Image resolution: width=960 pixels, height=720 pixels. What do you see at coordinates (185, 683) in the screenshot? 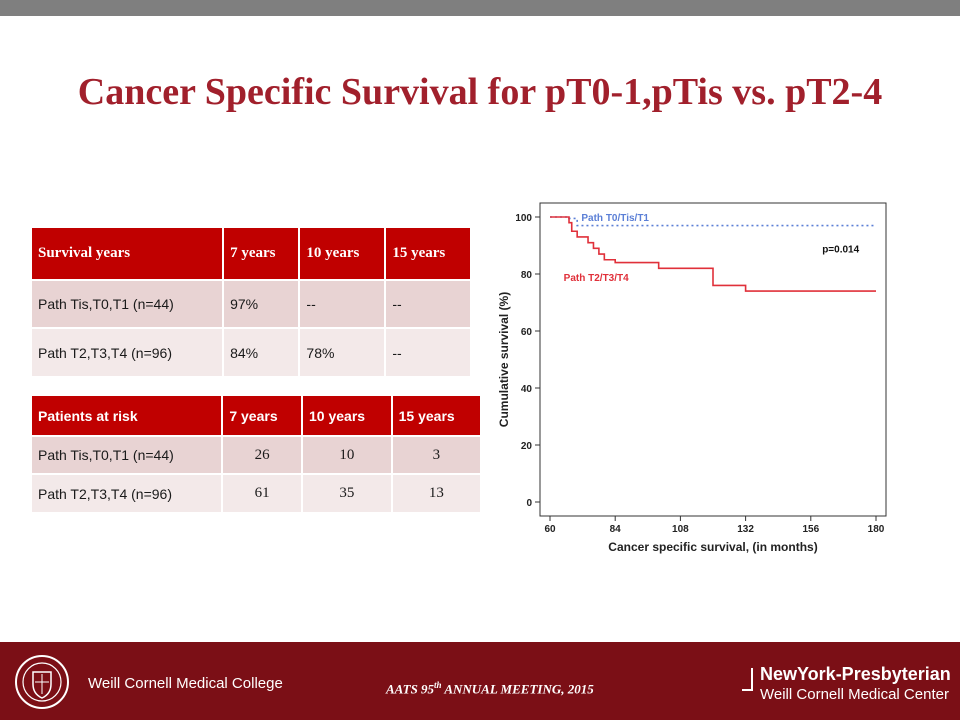
I see `college-name: Weill Cornell Medical College` at bounding box center [185, 683].